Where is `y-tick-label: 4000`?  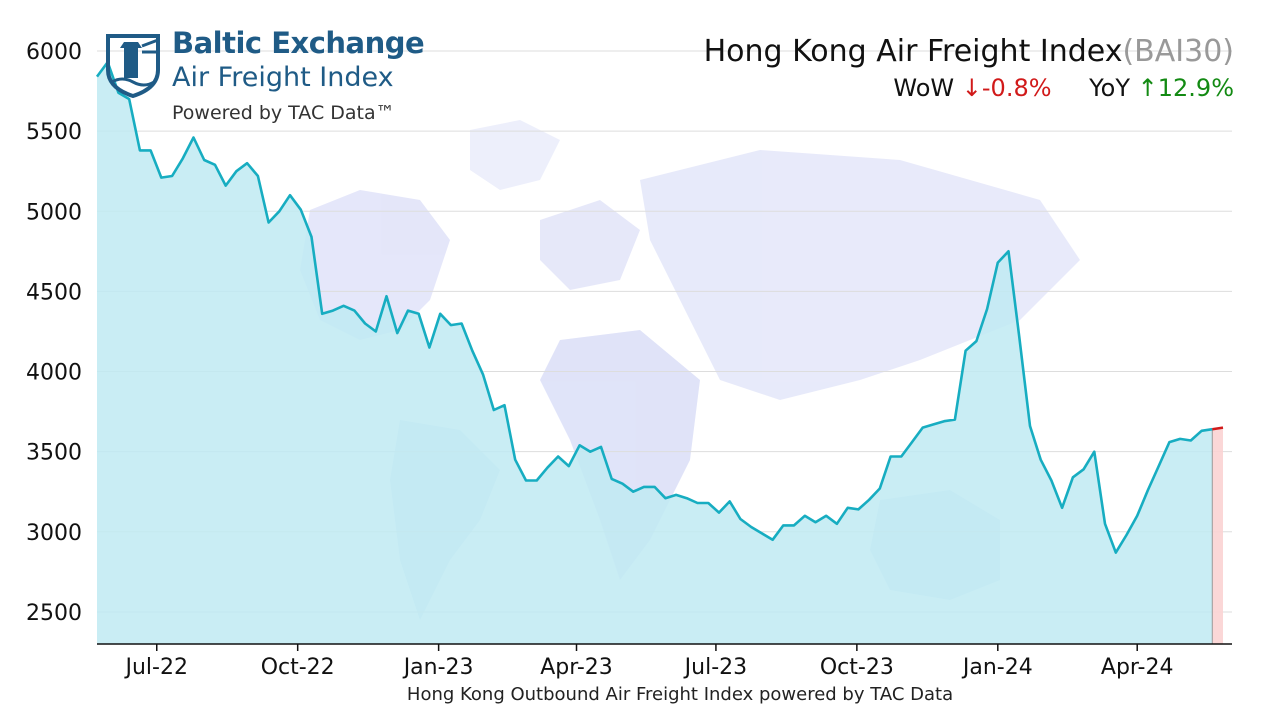
y-tick-label: 4000 is located at coordinates (54, 373).